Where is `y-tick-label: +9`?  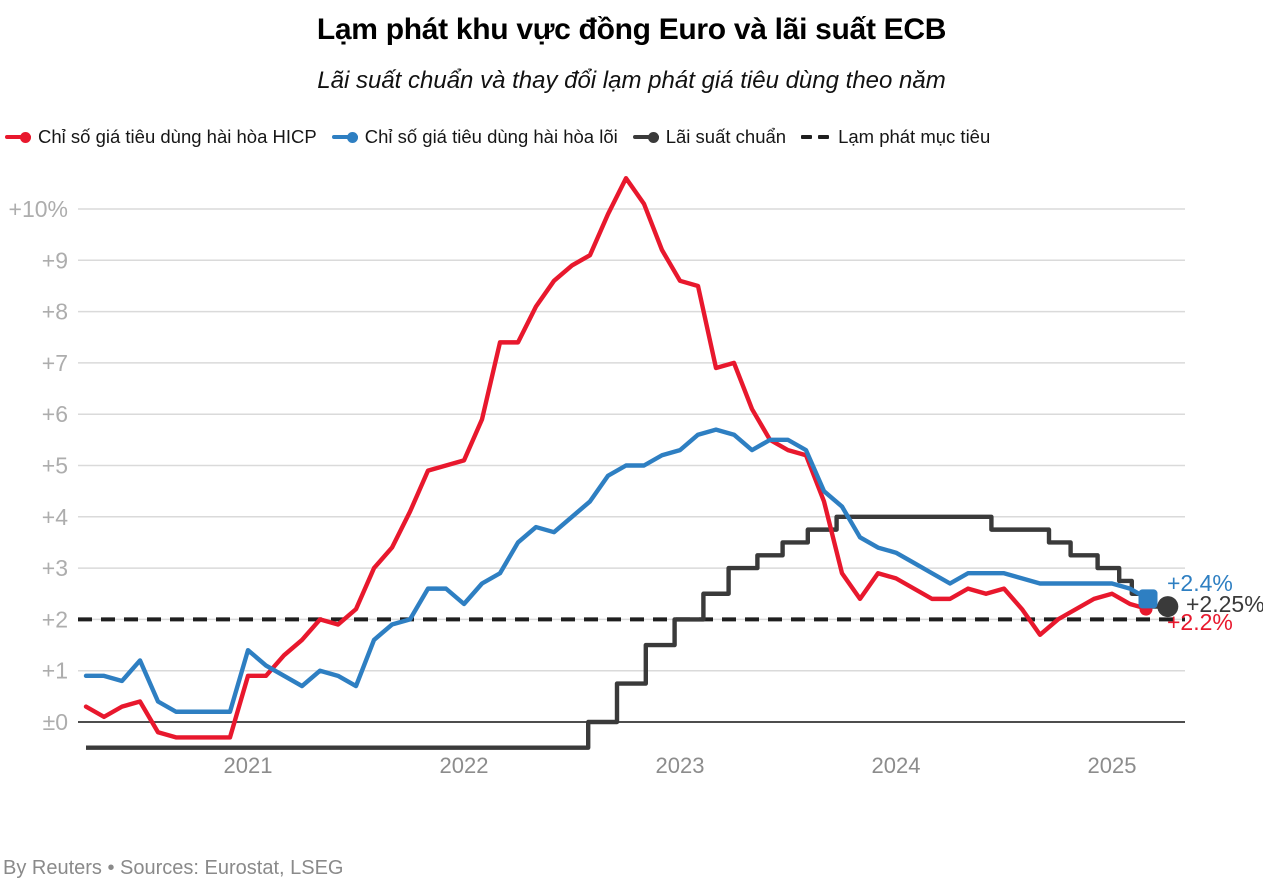 y-tick-label: +9 is located at coordinates (55, 260).